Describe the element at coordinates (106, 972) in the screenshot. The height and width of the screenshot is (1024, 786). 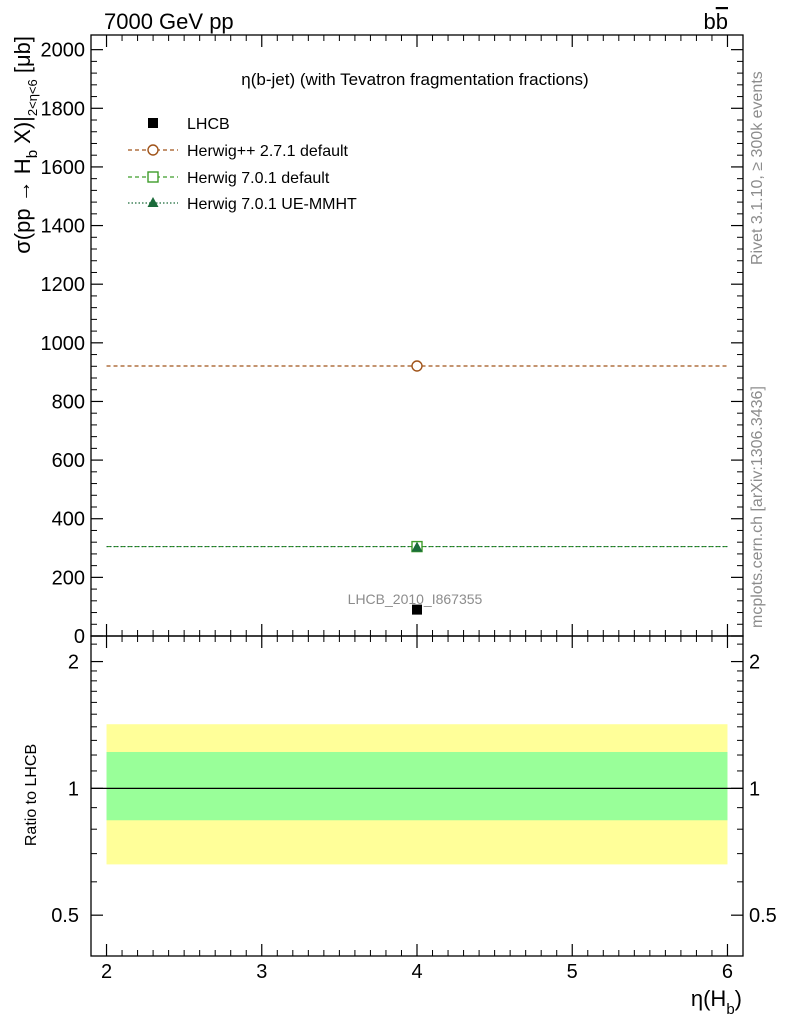
I see `x-tick-label: 2` at that location.